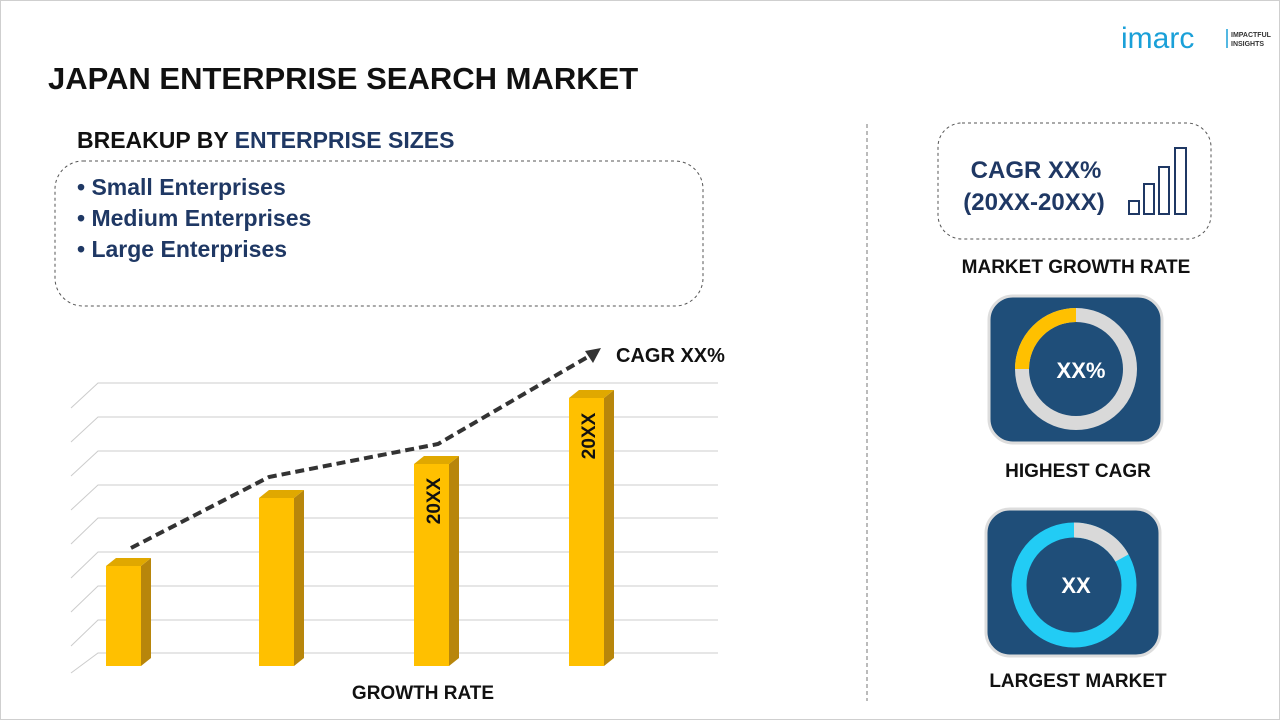  Describe the element at coordinates (153, 140) in the screenshot. I see `breakup-label: BREAKUP BY` at that location.